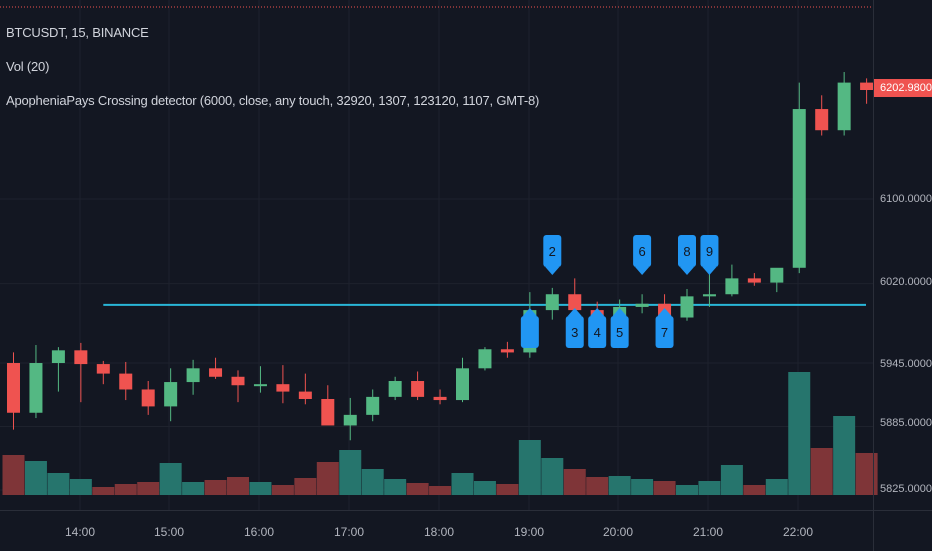 The image size is (932, 551). I want to click on time-tick: 15:00, so click(169, 532).